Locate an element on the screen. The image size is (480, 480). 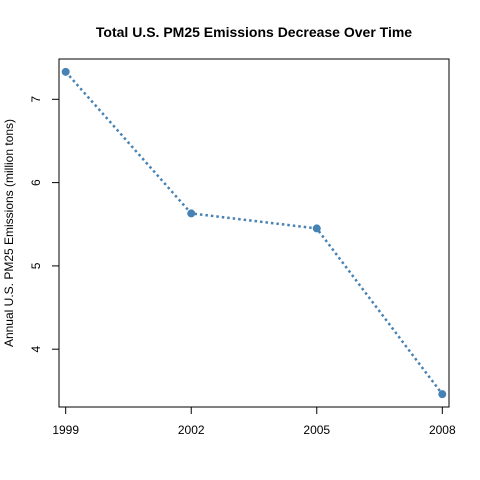
y-axis: 4 5 6 7 is located at coordinates (44, 224).